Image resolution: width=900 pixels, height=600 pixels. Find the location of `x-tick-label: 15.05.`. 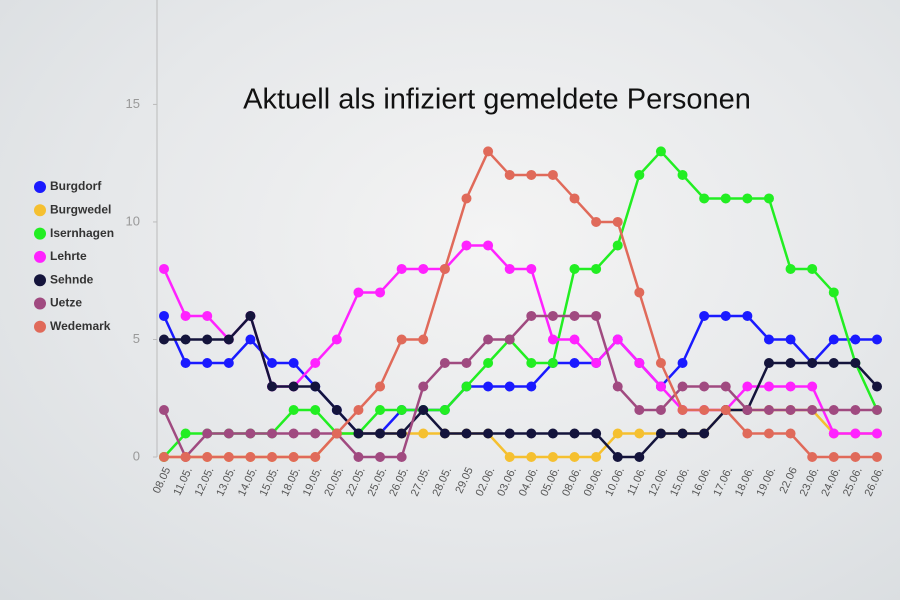

x-tick-label: 15.05. is located at coordinates (270, 481).